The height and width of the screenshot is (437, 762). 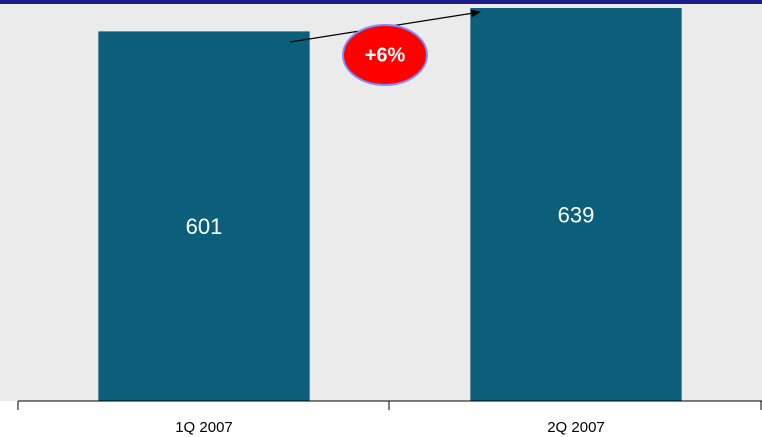 I want to click on top-band, so click(x=381, y=2).